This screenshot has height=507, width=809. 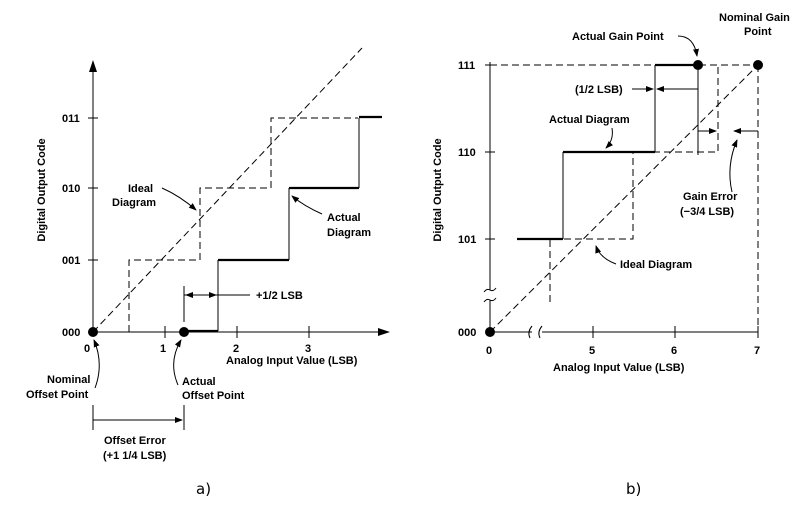 I want to click on panel-a-ideal-leader-arrow, so click(x=179, y=199).